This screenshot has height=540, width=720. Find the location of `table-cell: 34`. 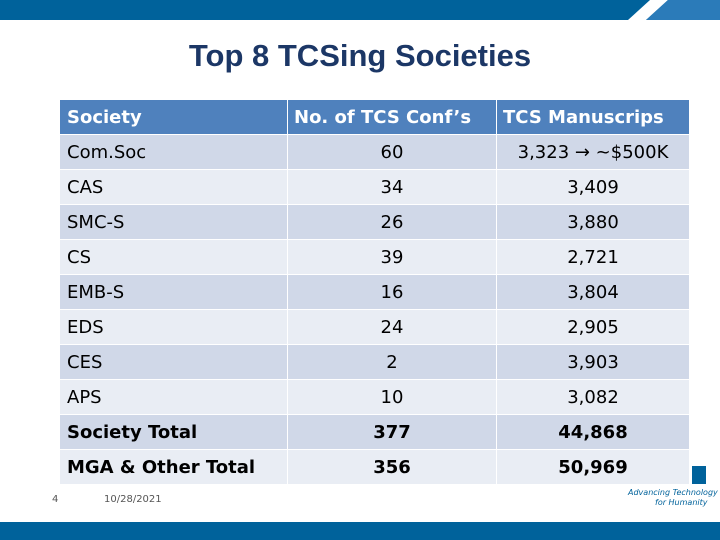

table-cell: 34 is located at coordinates (392, 187).